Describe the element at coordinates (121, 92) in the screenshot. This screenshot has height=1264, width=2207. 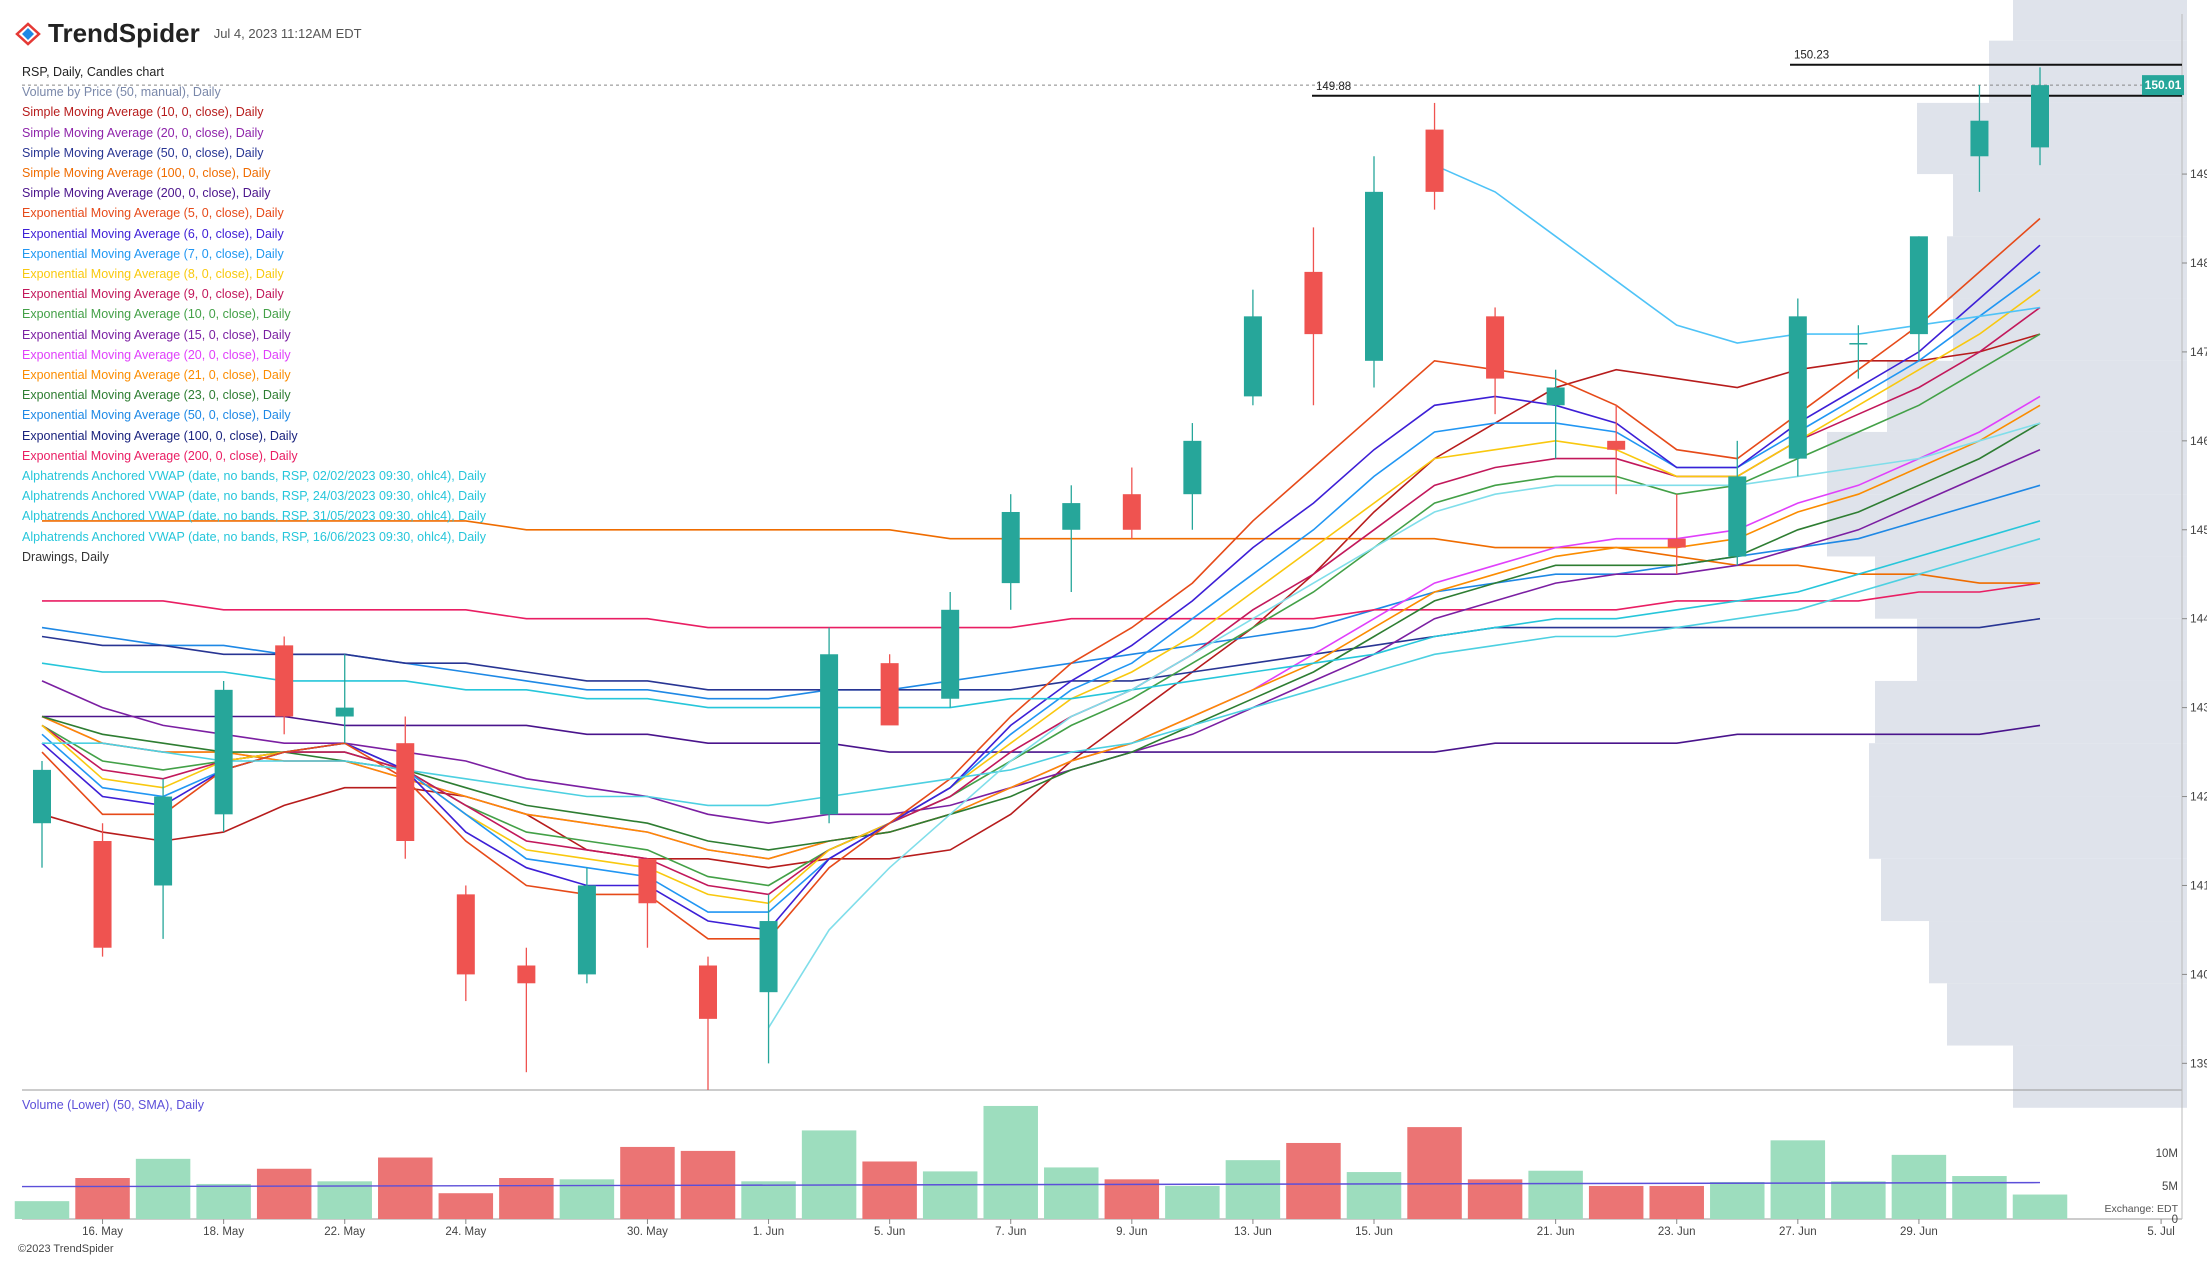
I see `legend-entry: Volume by Price (50, manual), Daily` at that location.